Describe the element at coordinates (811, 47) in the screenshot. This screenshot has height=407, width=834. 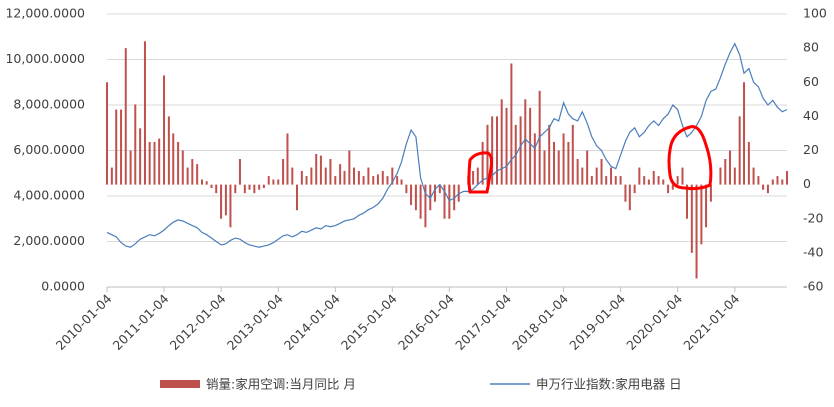
I see `y2-tick-label: 80` at that location.